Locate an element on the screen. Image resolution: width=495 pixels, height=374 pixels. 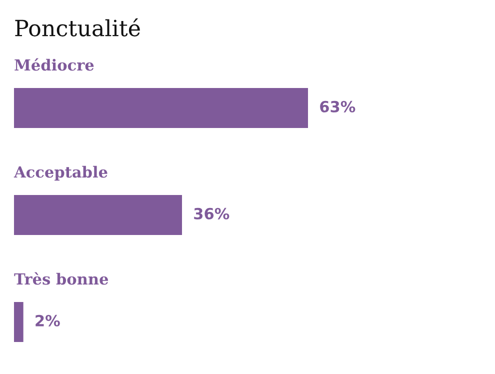
data-label: 2% is located at coordinates (48, 320).